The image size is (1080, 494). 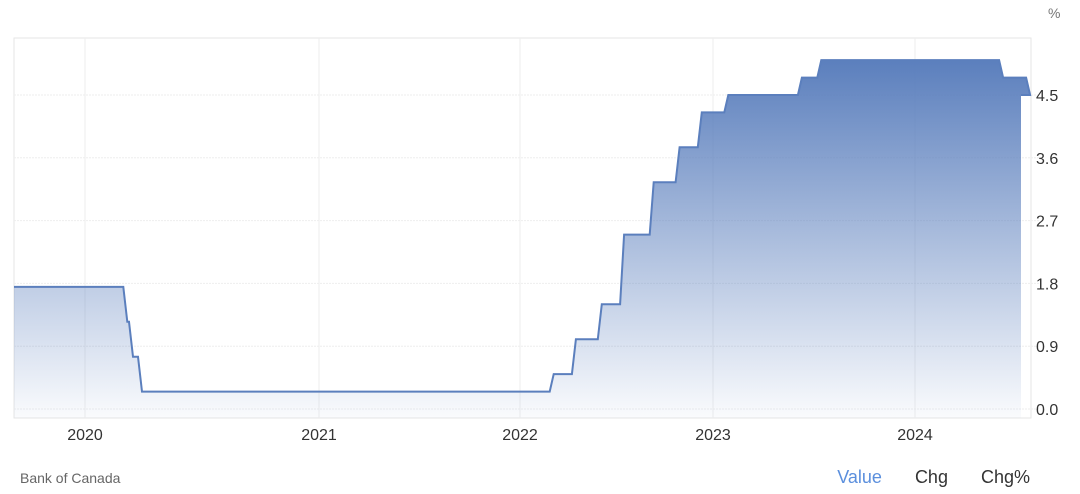 I want to click on view-tabs: Value Chg Chg%, so click(x=933, y=477).